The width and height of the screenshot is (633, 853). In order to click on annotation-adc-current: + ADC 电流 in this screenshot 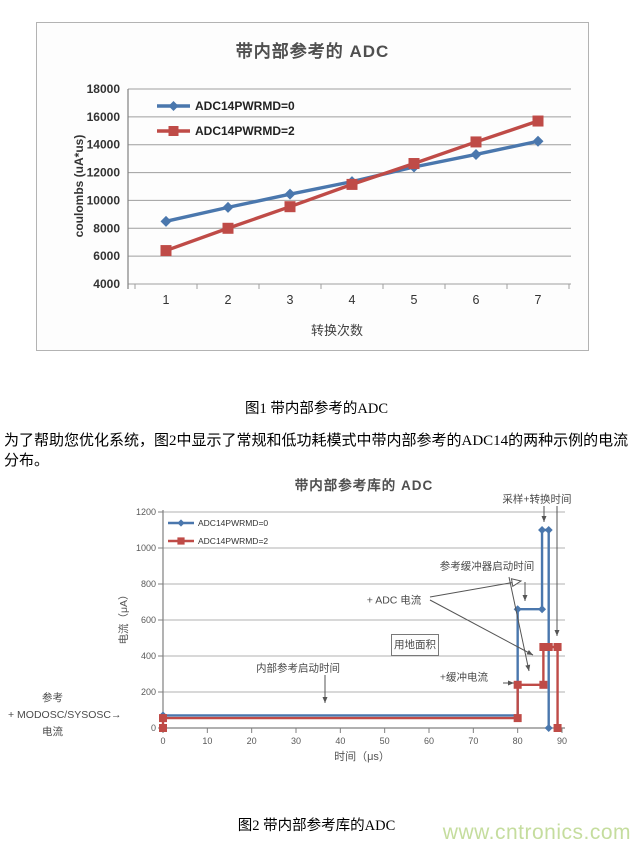, I will do `click(394, 600)`.